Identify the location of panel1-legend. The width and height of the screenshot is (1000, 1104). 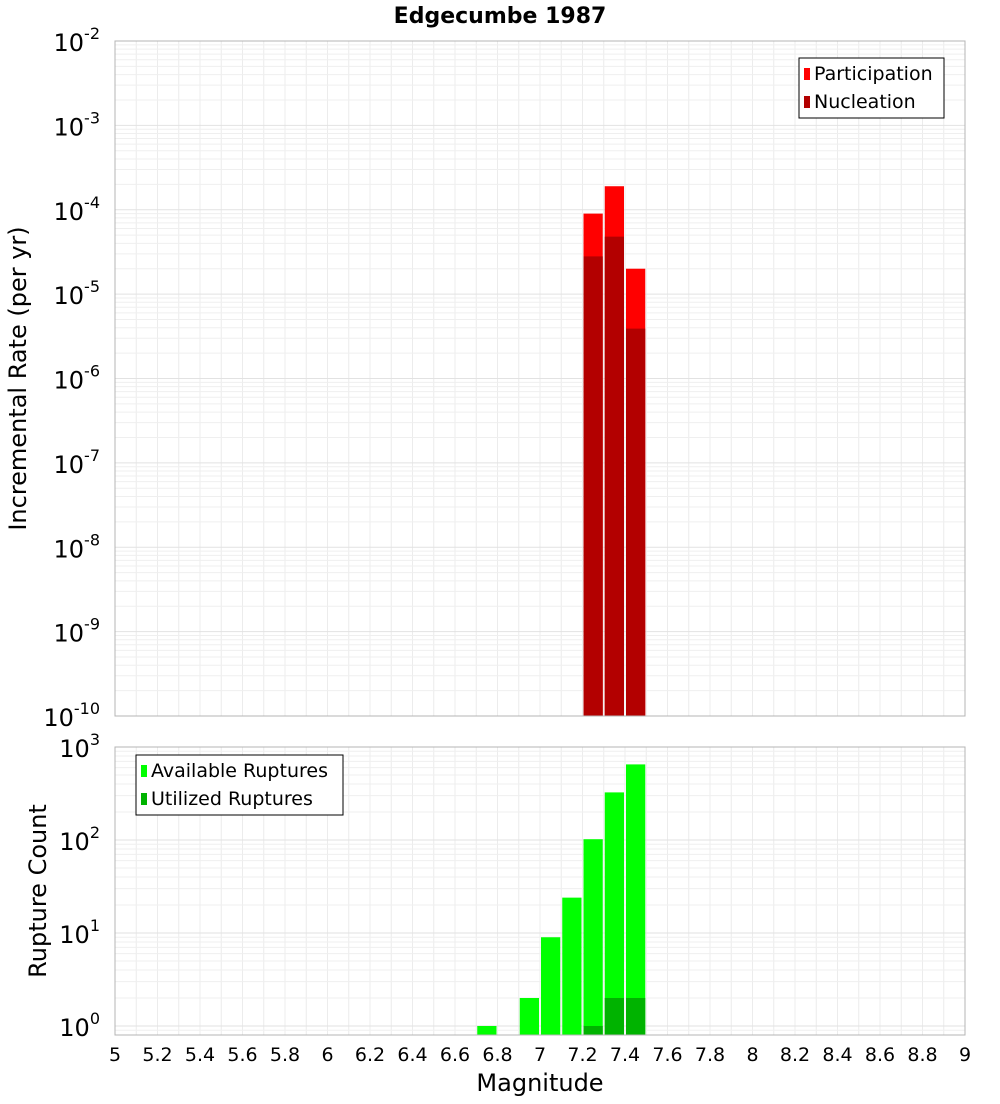
(871, 88).